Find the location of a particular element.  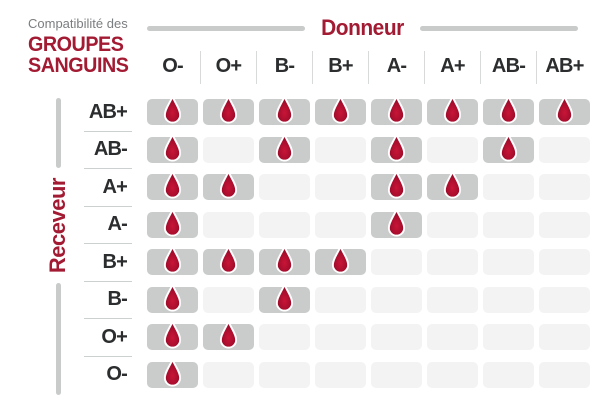

receiver-row-labels: AB+ AB- A+ A- B+ B- O+ O- is located at coordinates (103, 243).